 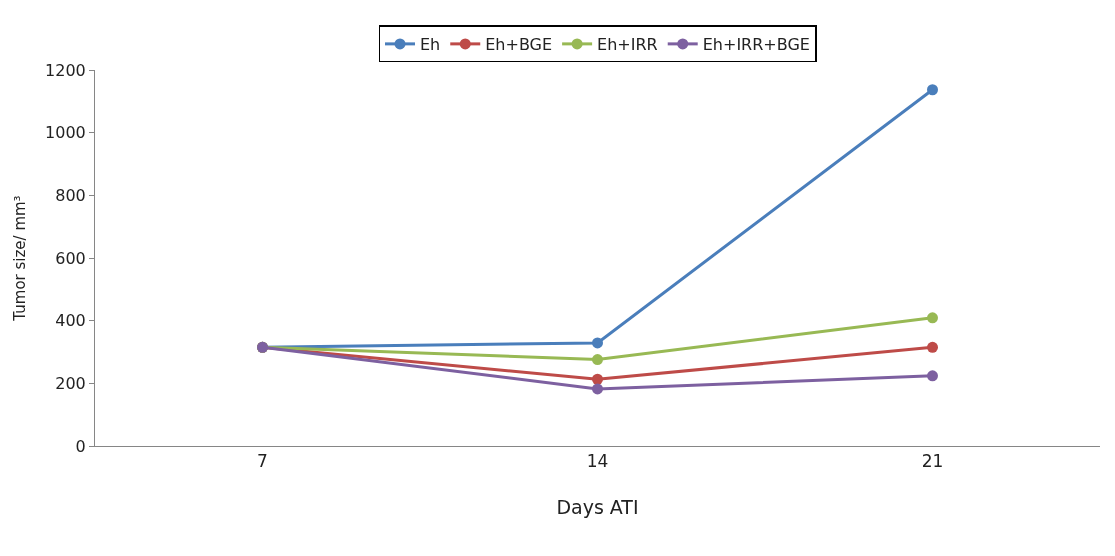 What do you see at coordinates (70, 195) in the screenshot?
I see `y-tick-label: 800` at bounding box center [70, 195].